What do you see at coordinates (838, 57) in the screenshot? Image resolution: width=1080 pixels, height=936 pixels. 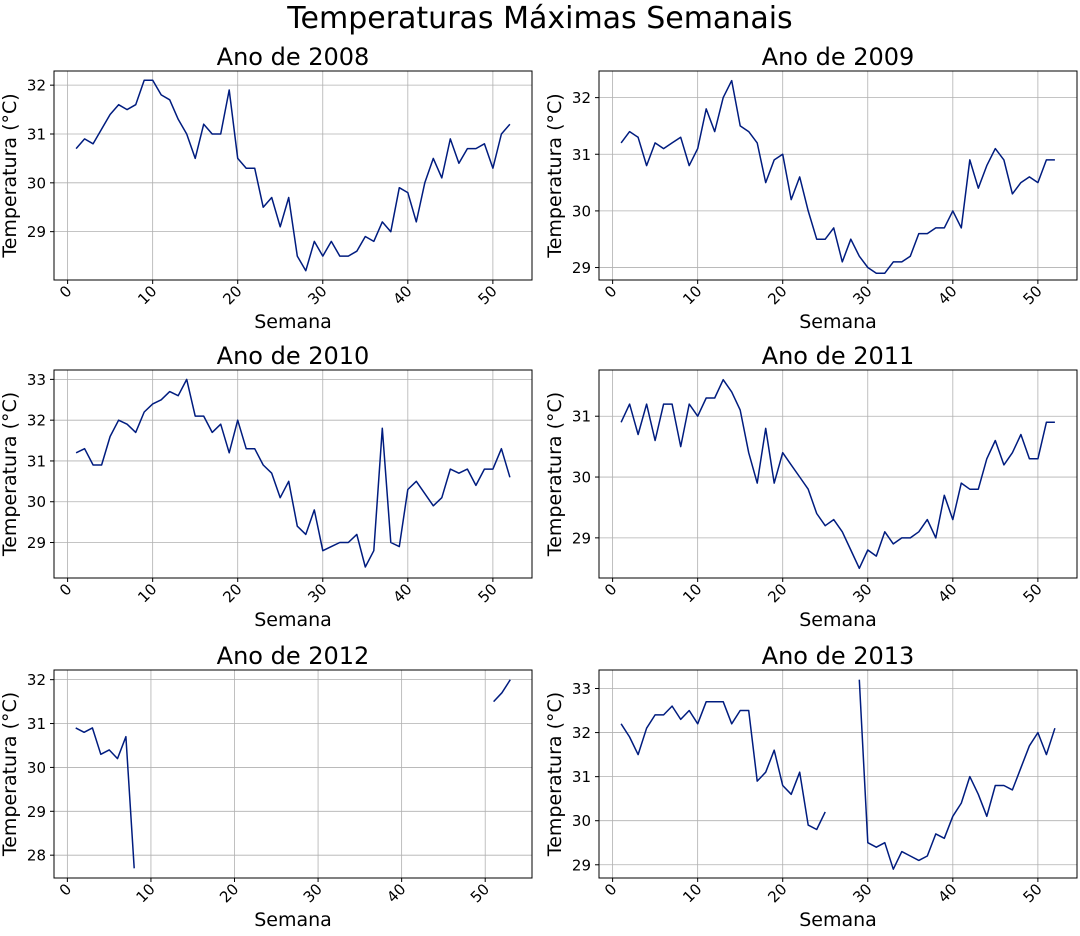 I see `subplot-title: Ano de 2009` at bounding box center [838, 57].